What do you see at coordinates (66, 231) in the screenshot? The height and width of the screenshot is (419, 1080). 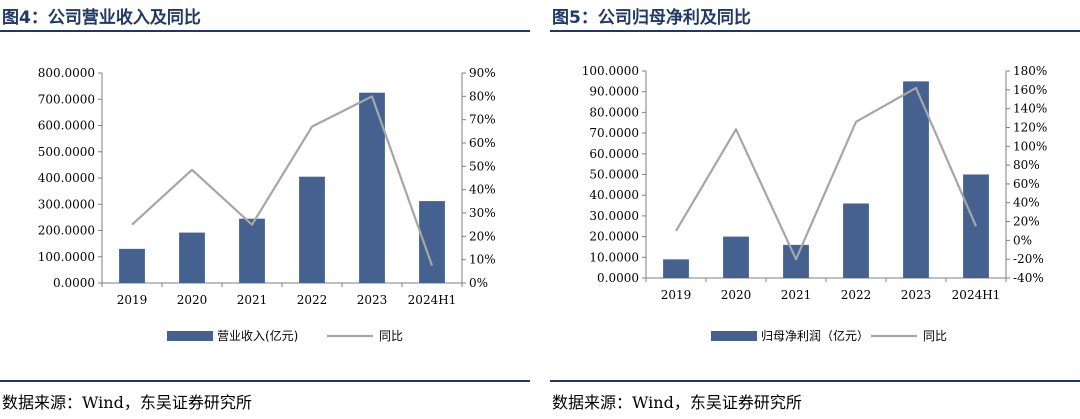 I see `left-tick-label: 200.0000` at bounding box center [66, 231].